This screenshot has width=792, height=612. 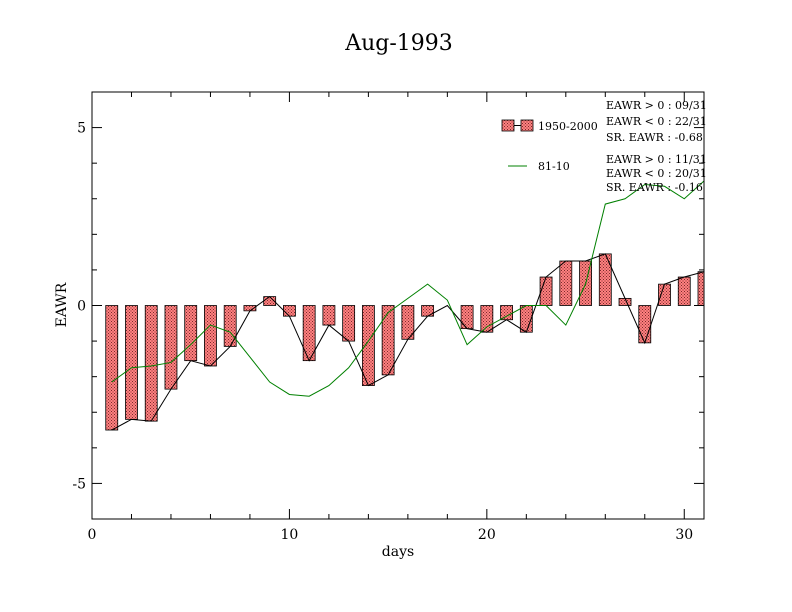 I want to click on legend-label-line: 81-10, so click(x=554, y=166).